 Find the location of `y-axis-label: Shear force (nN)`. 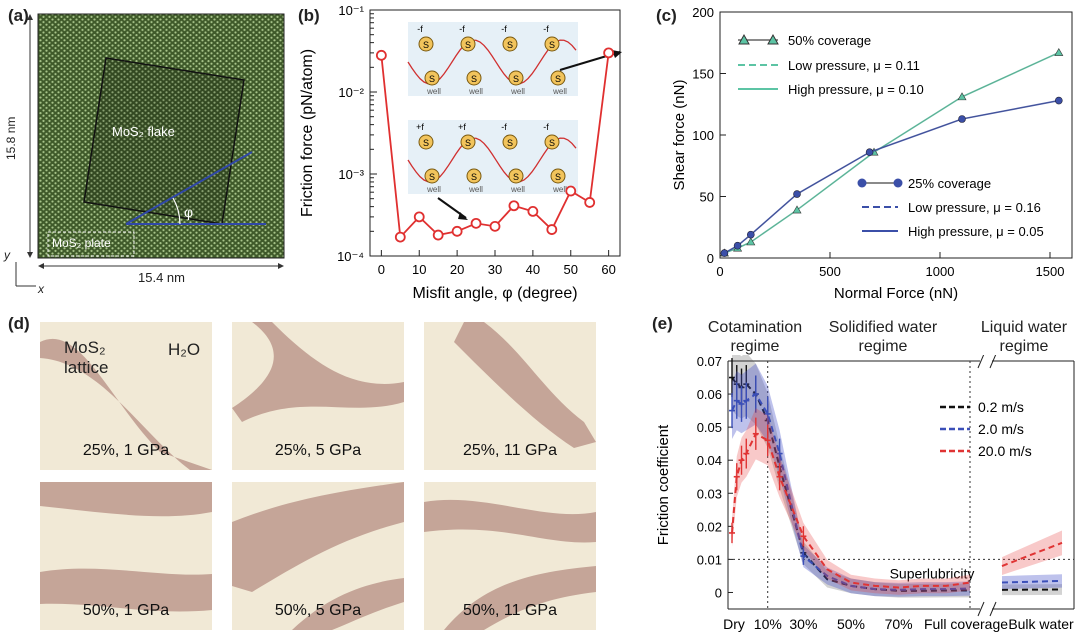

y-axis-label: Shear force (nN) is located at coordinates (679, 135).